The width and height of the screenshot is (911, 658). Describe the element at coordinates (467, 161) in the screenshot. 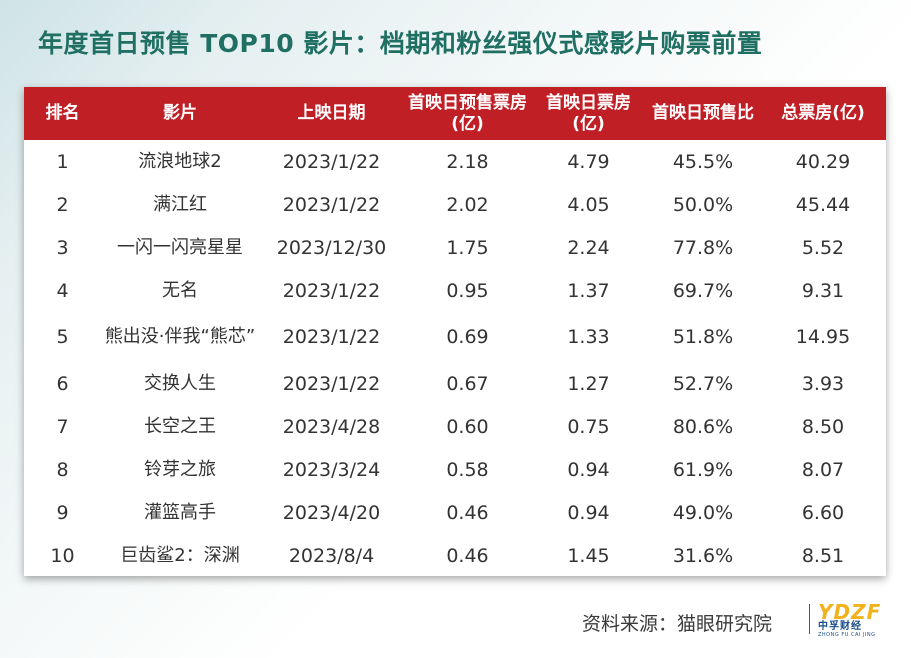

I see `cell-presale: 2.18` at that location.